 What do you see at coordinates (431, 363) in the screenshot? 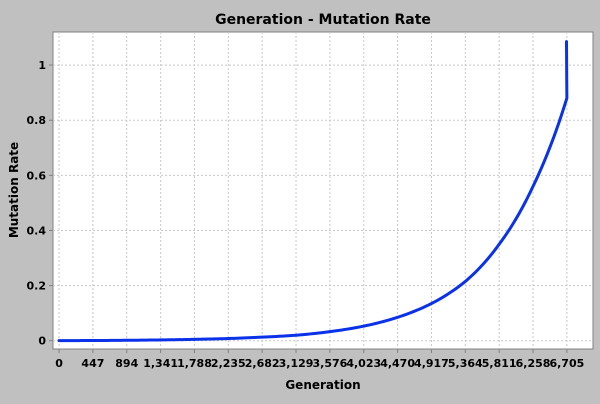
I see `x-tick-label: 4,917` at bounding box center [431, 363].